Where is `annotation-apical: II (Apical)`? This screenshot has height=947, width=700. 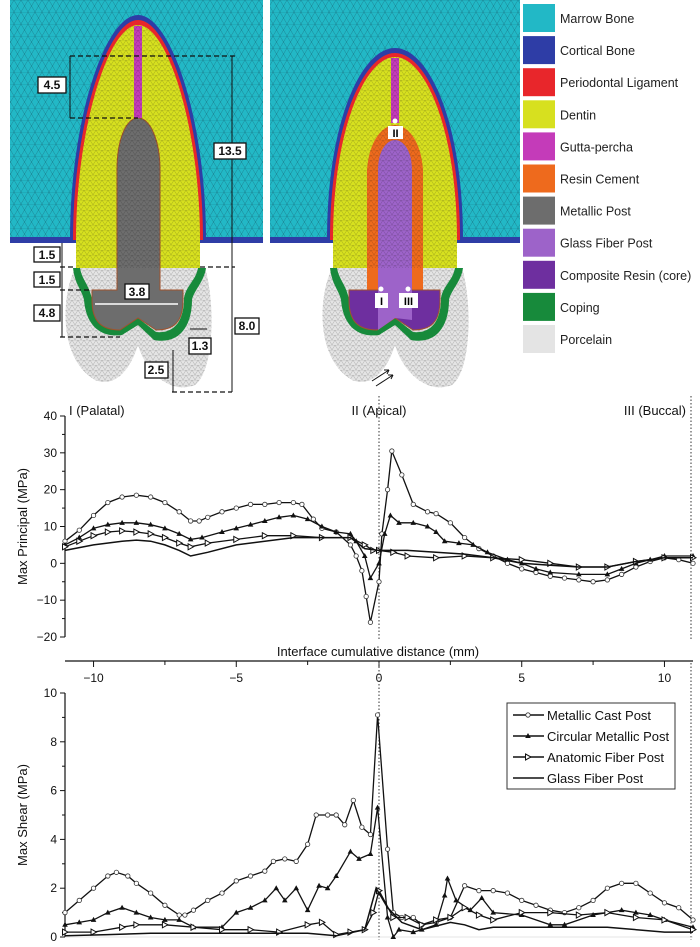
annotation-apical: II (Apical) is located at coordinates (379, 410).